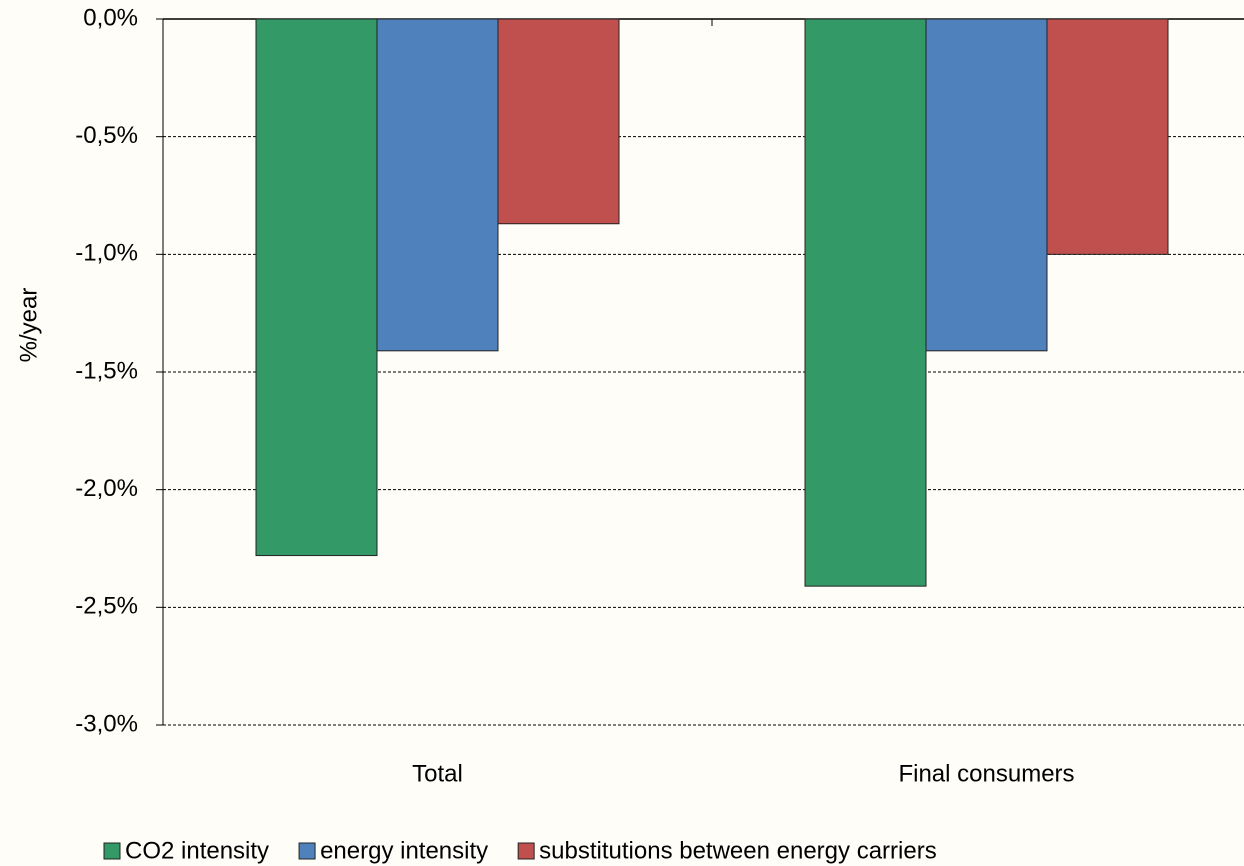 This screenshot has width=1244, height=866. What do you see at coordinates (197, 850) in the screenshot?
I see `legend-label: CO2 intensity` at bounding box center [197, 850].